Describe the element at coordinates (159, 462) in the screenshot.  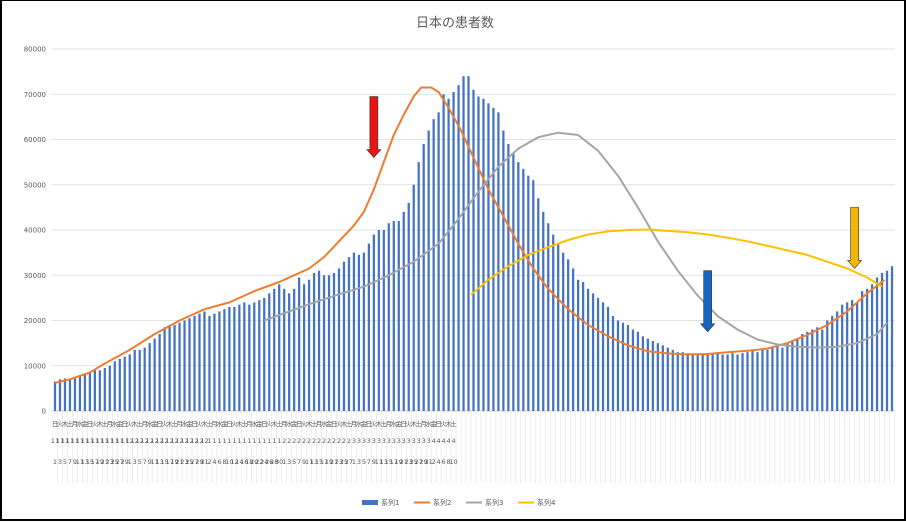
I see `day-label: 13` at that location.